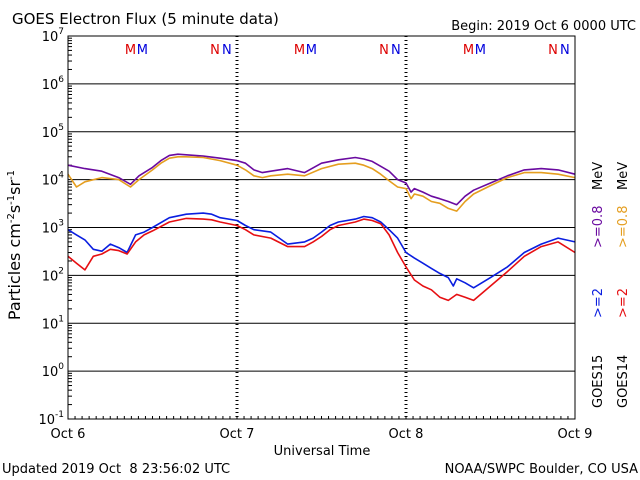  I want to click on y-tick-label: 10¹, so click(53, 323).